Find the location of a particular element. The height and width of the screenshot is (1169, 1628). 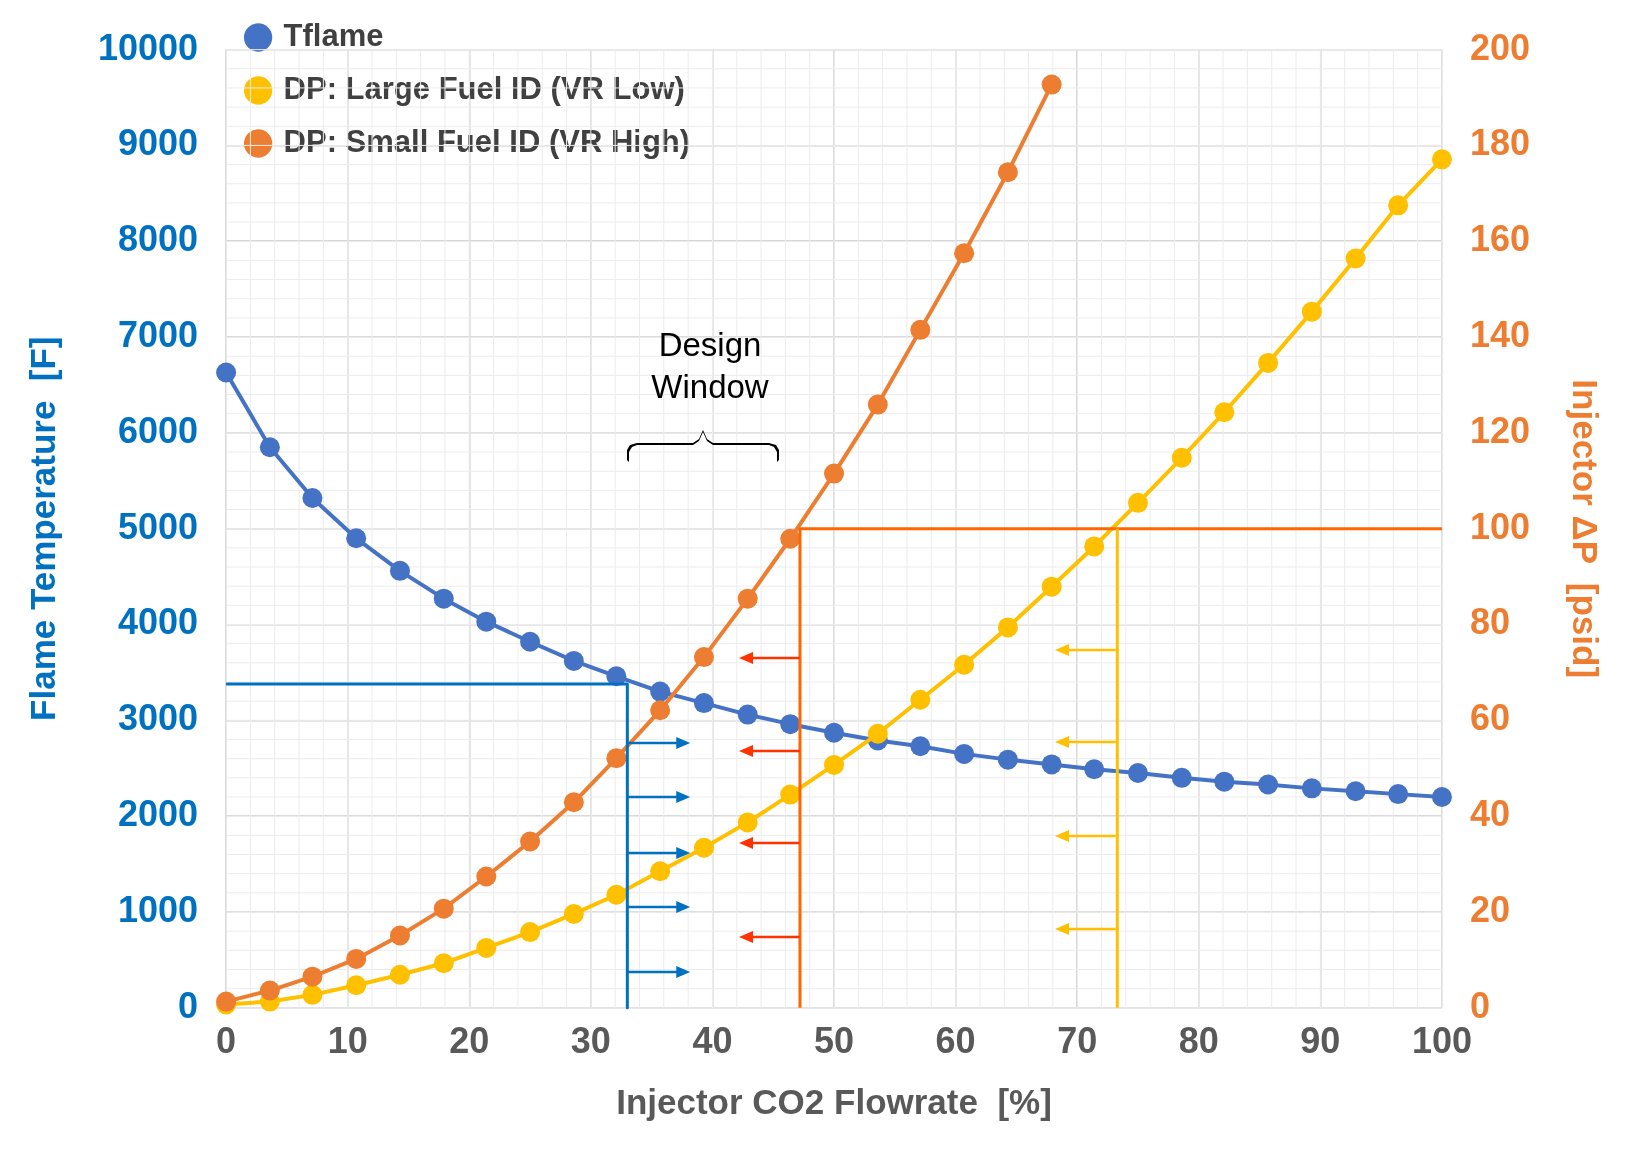

x-tick-label: 10 is located at coordinates (347, 1041).